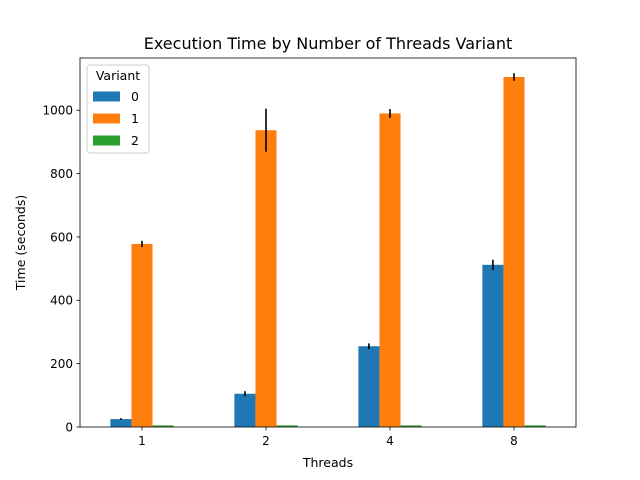  Describe the element at coordinates (61, 269) in the screenshot. I see `y-axis: 0 200 400 600 800 1000` at that location.